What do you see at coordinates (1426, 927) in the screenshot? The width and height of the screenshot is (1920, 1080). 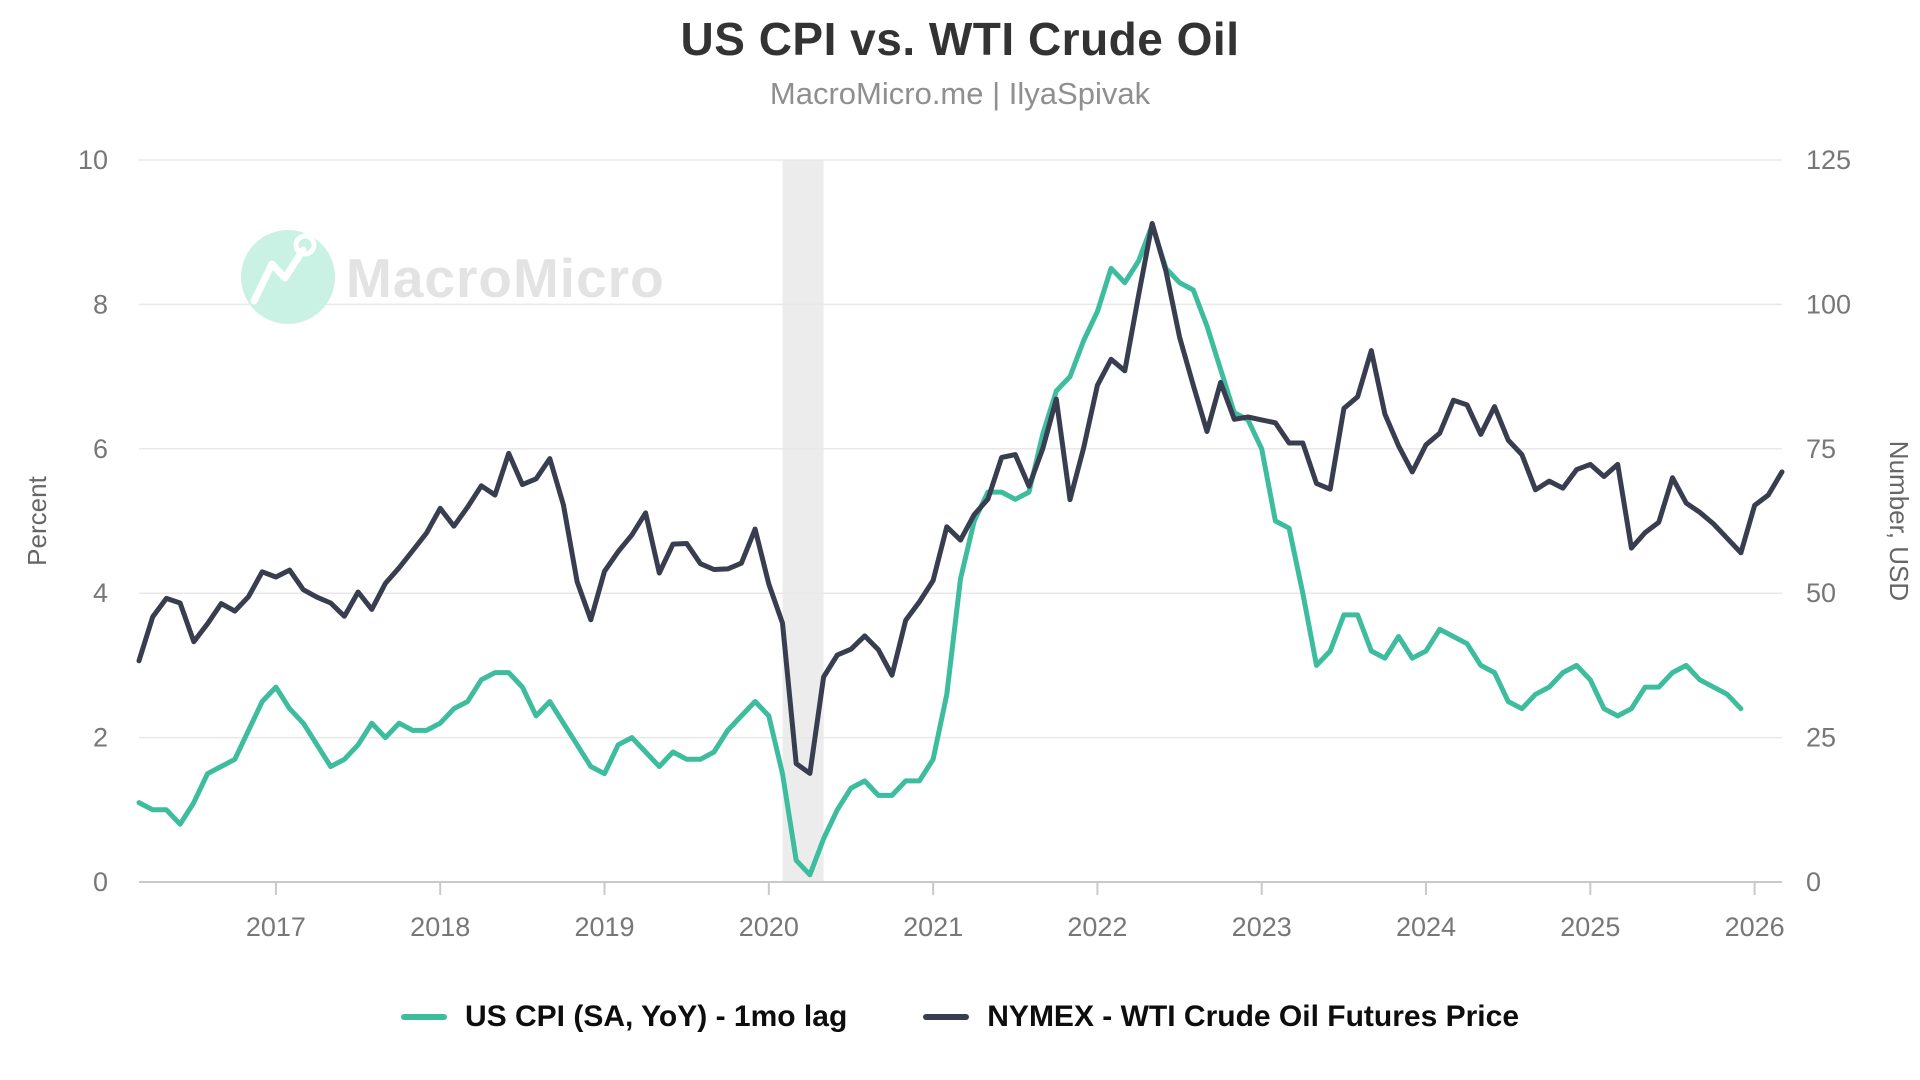 I see `x-axis-year-label: 2024` at bounding box center [1426, 927].